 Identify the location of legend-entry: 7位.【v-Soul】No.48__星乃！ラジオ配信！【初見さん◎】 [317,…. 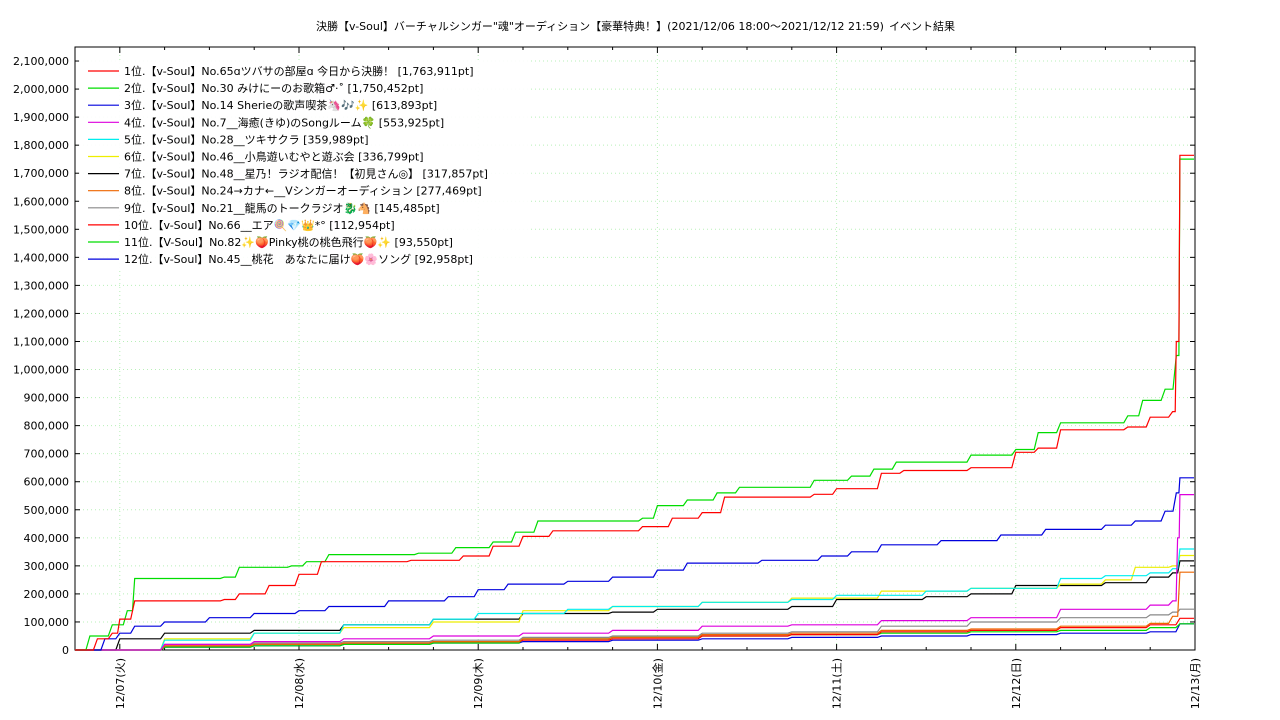
(306, 174).